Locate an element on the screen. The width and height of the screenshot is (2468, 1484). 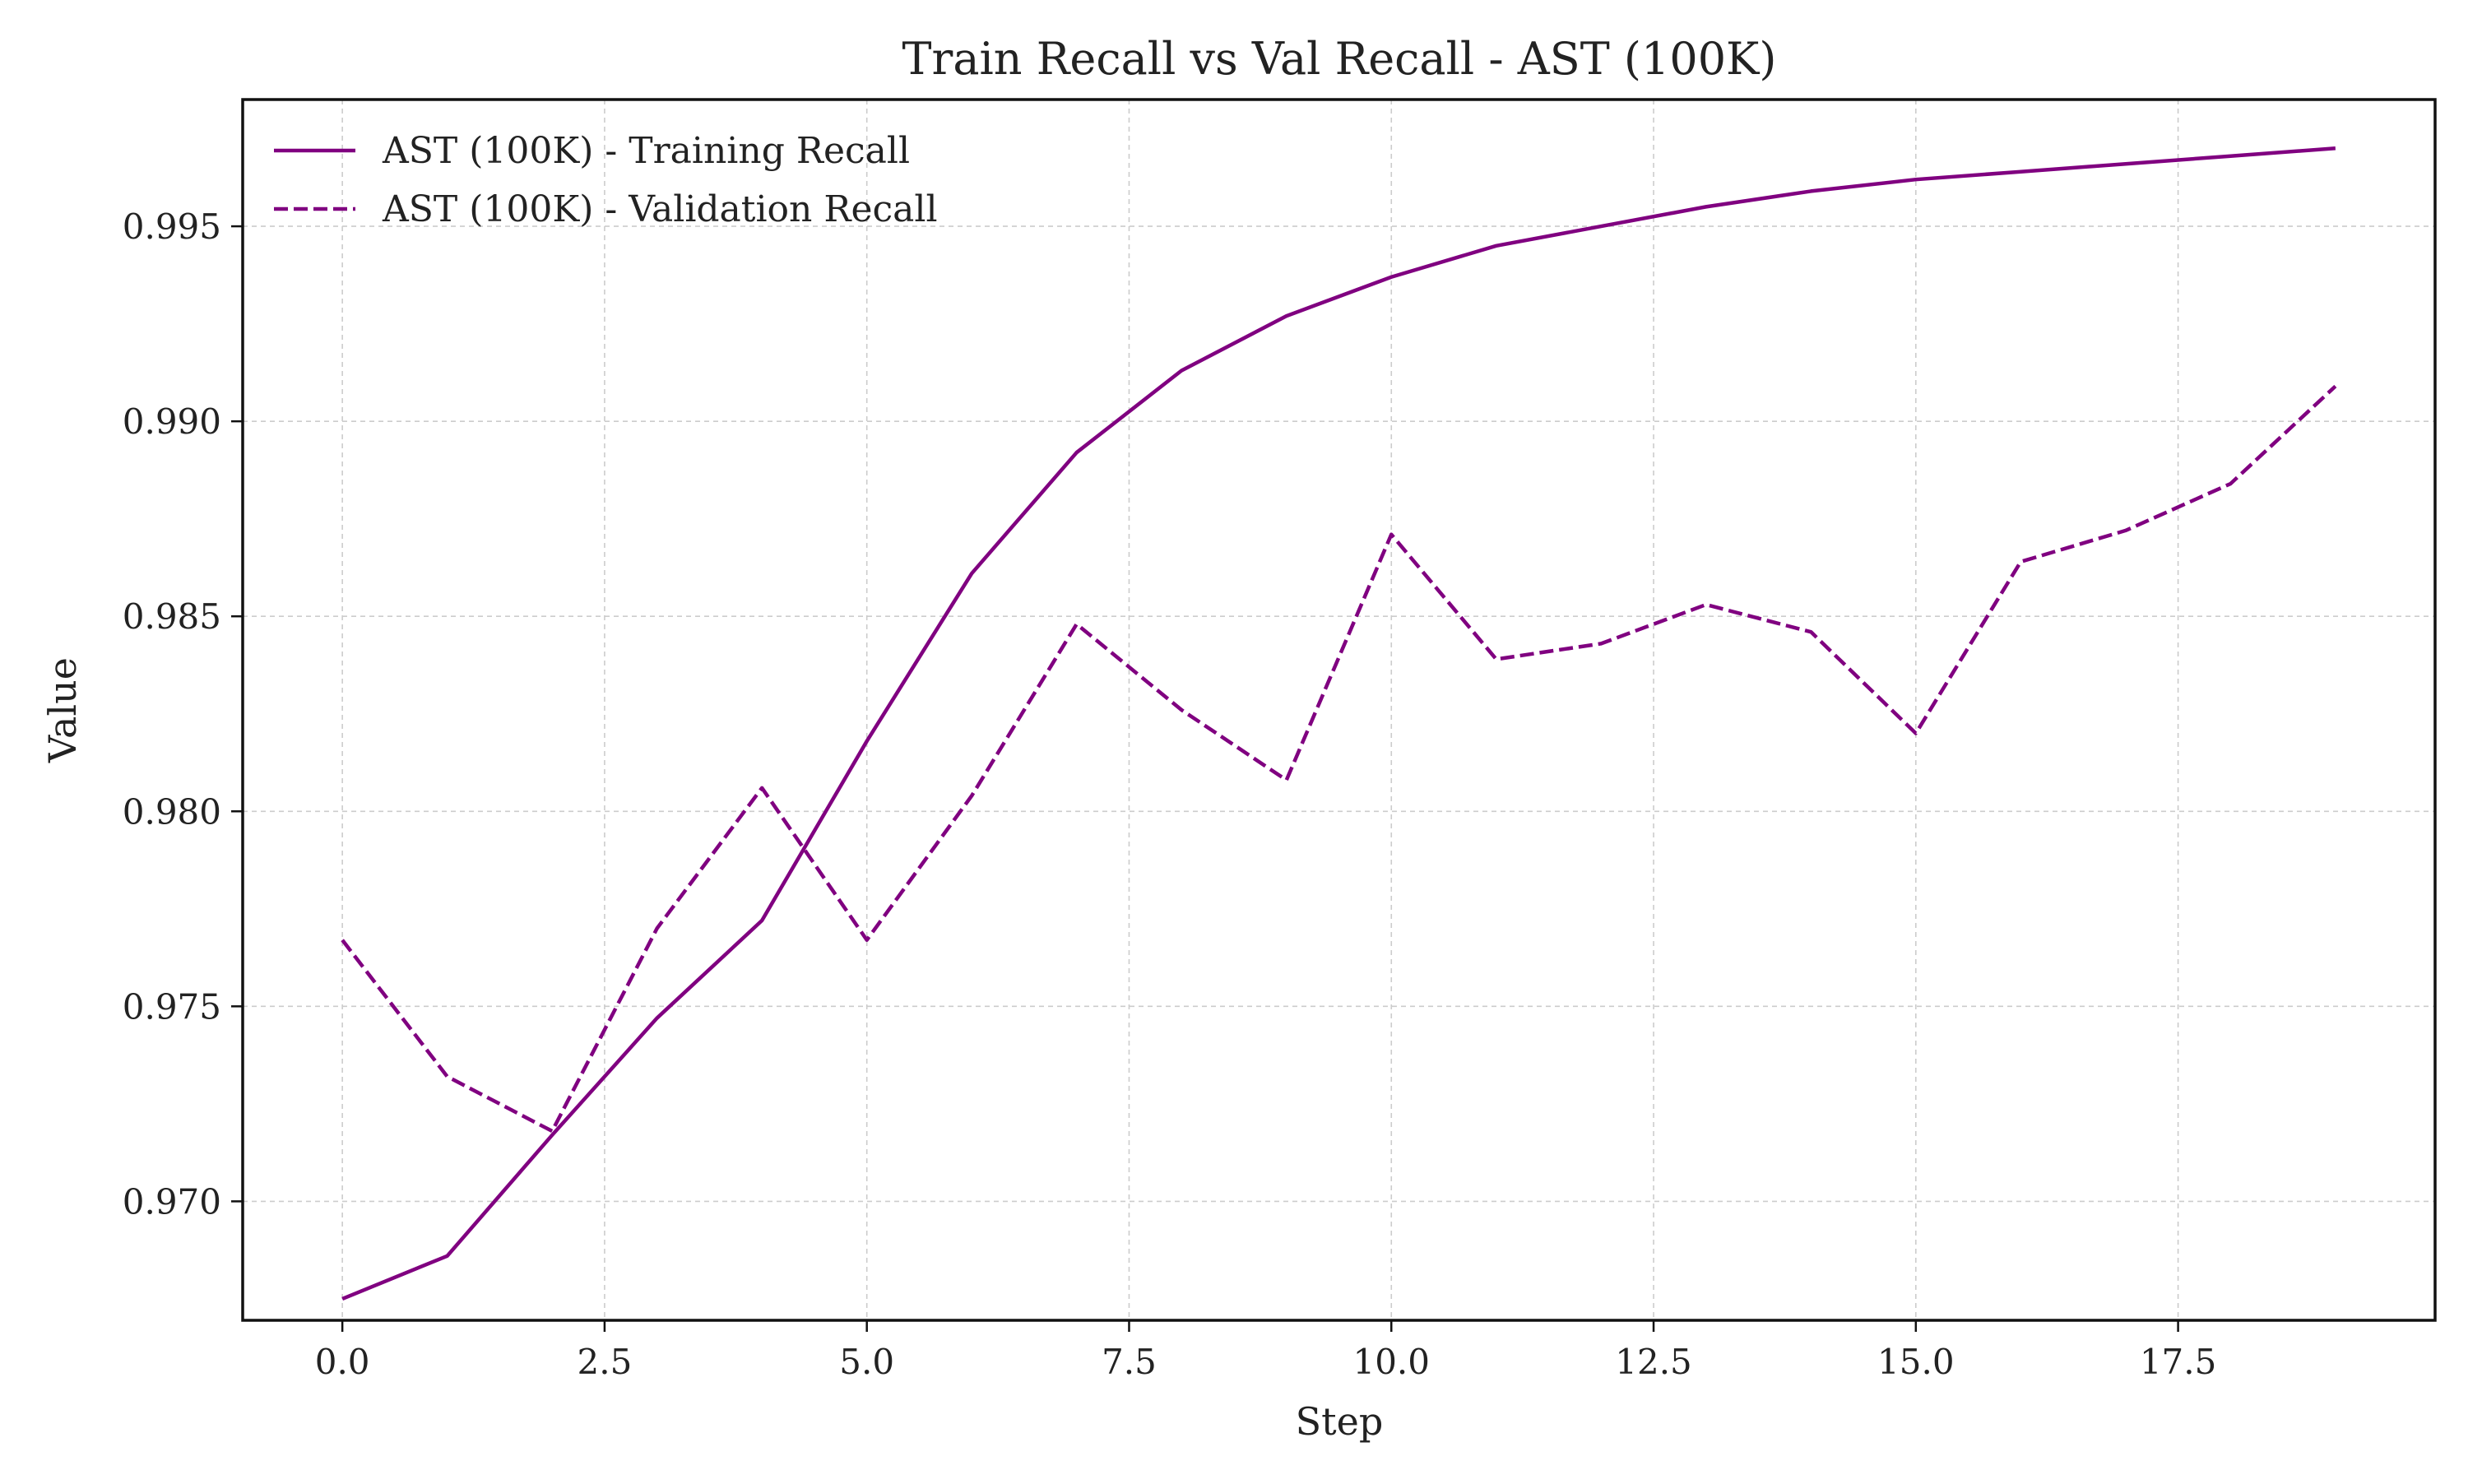
y-tick-label: 0.980 is located at coordinates (172, 811).